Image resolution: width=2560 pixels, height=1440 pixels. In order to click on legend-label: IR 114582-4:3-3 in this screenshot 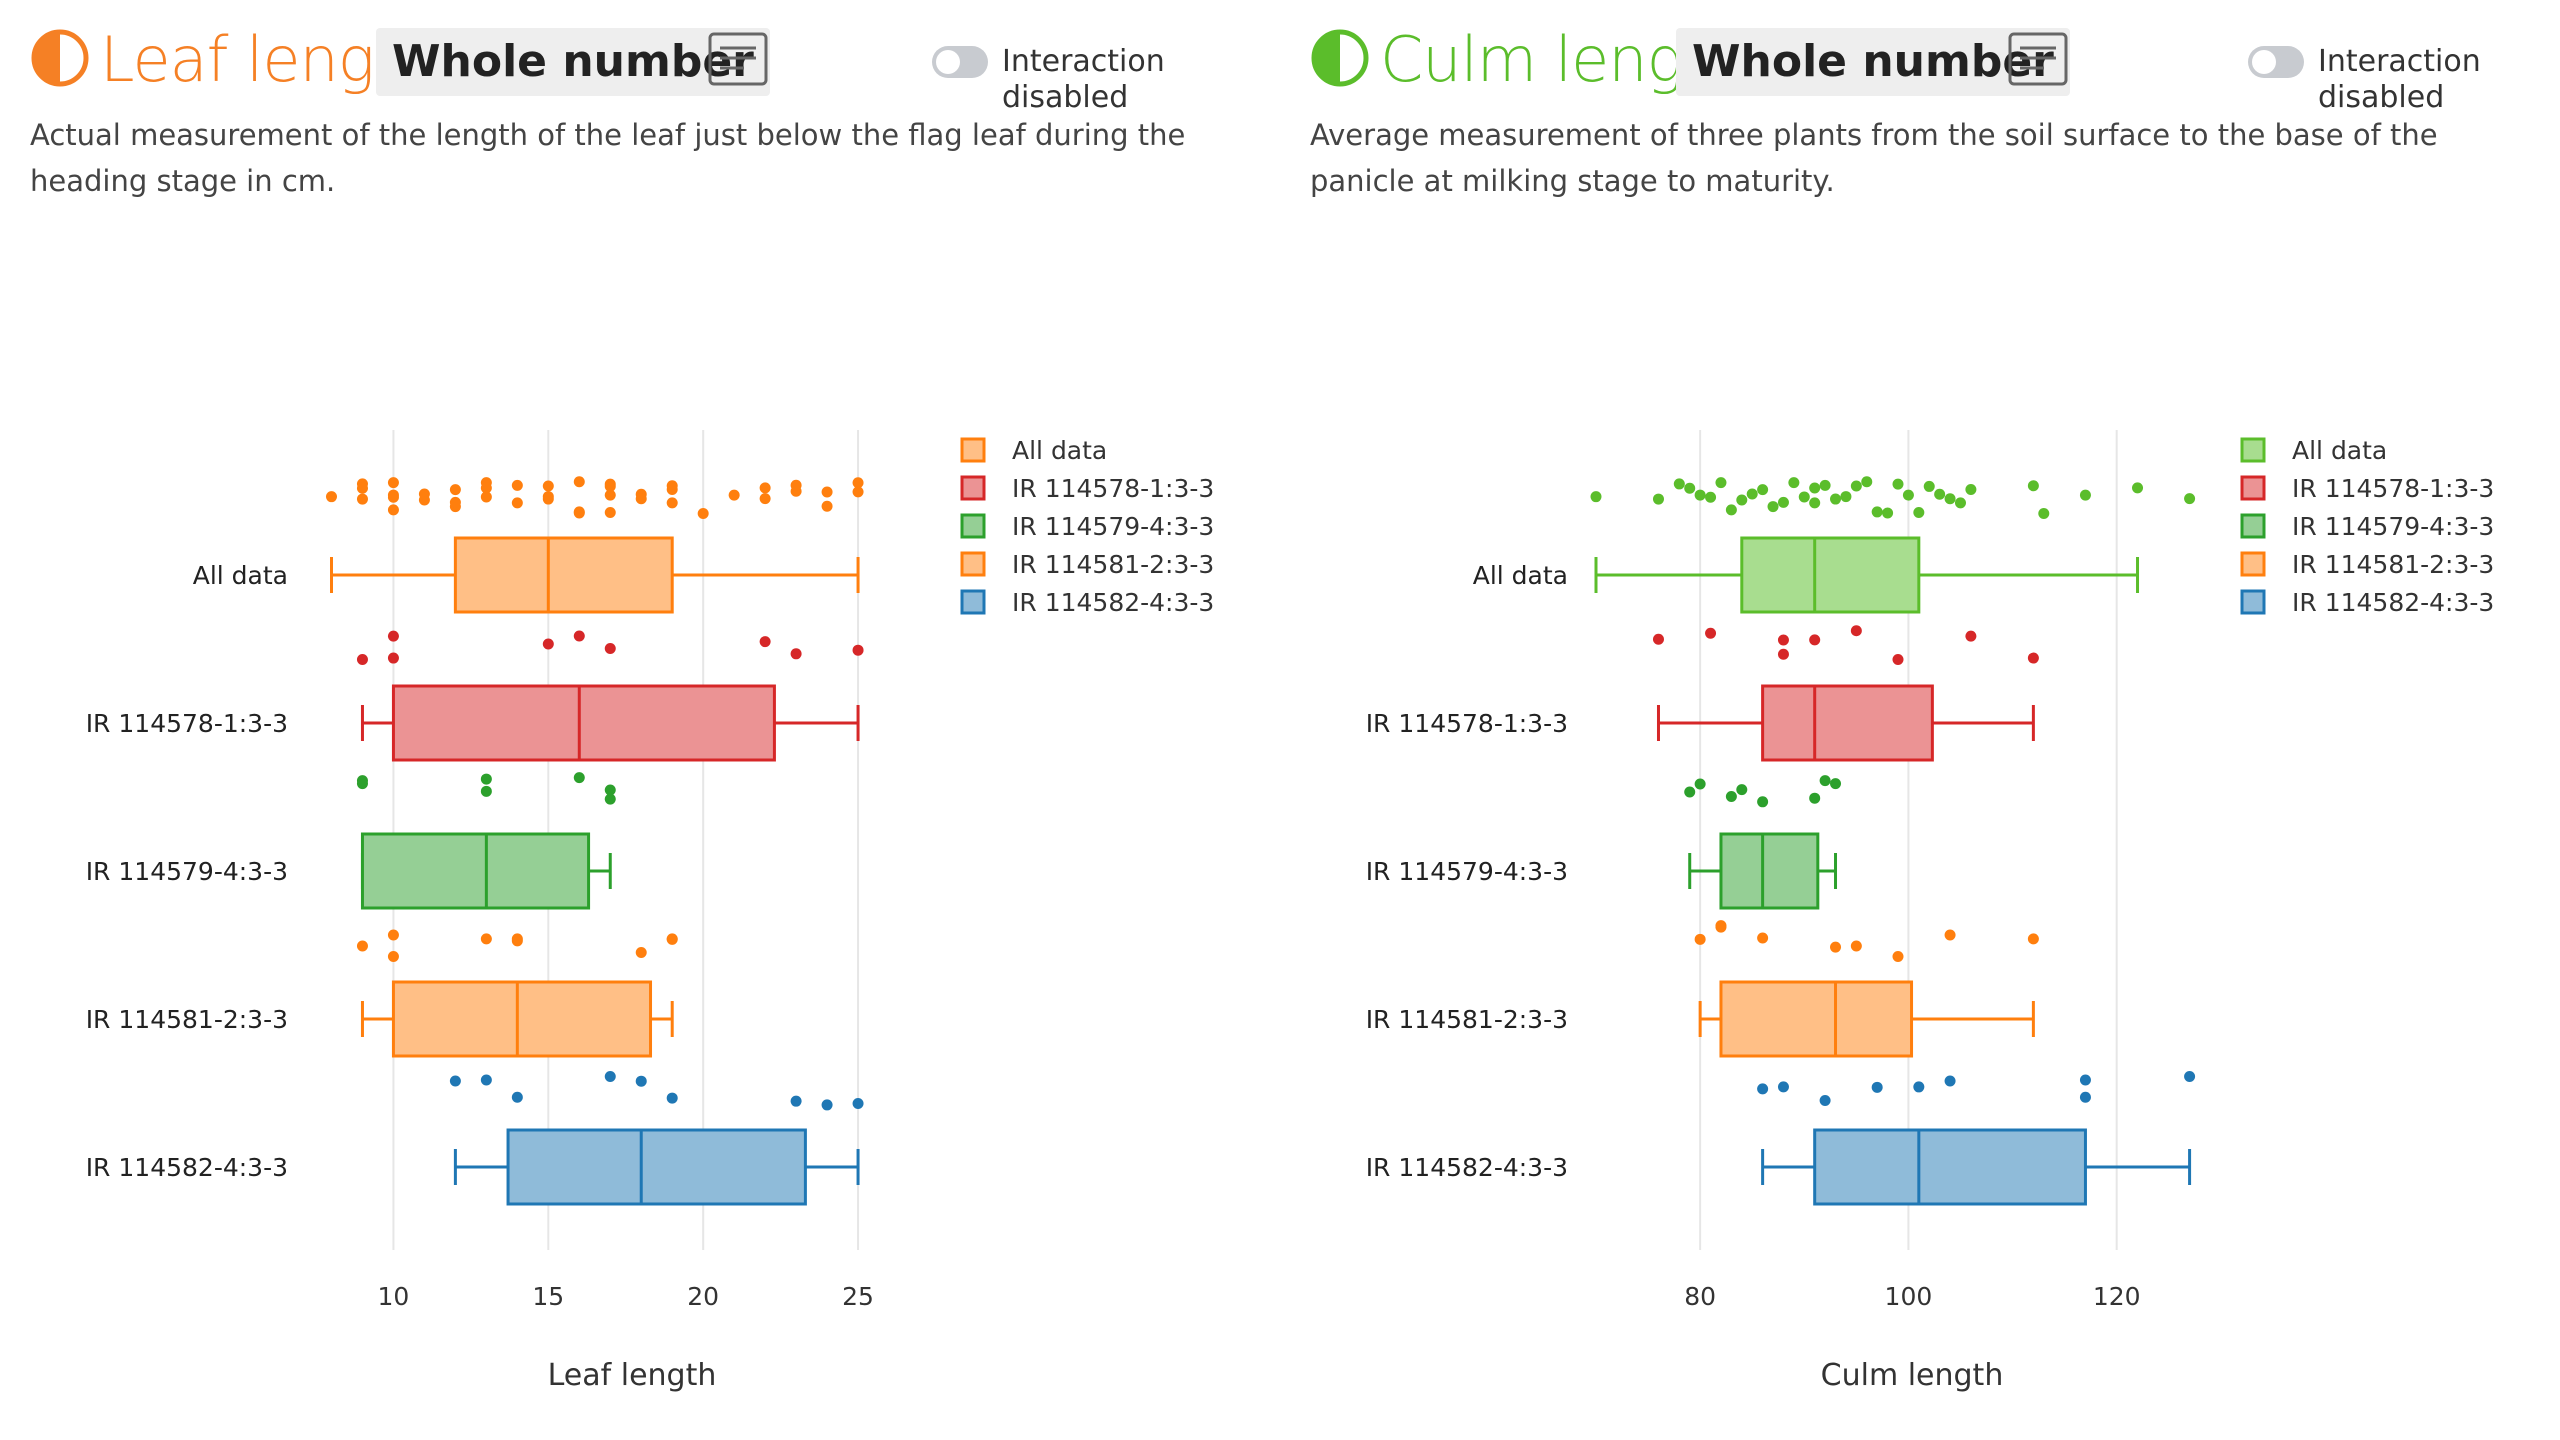, I will do `click(1113, 602)`.